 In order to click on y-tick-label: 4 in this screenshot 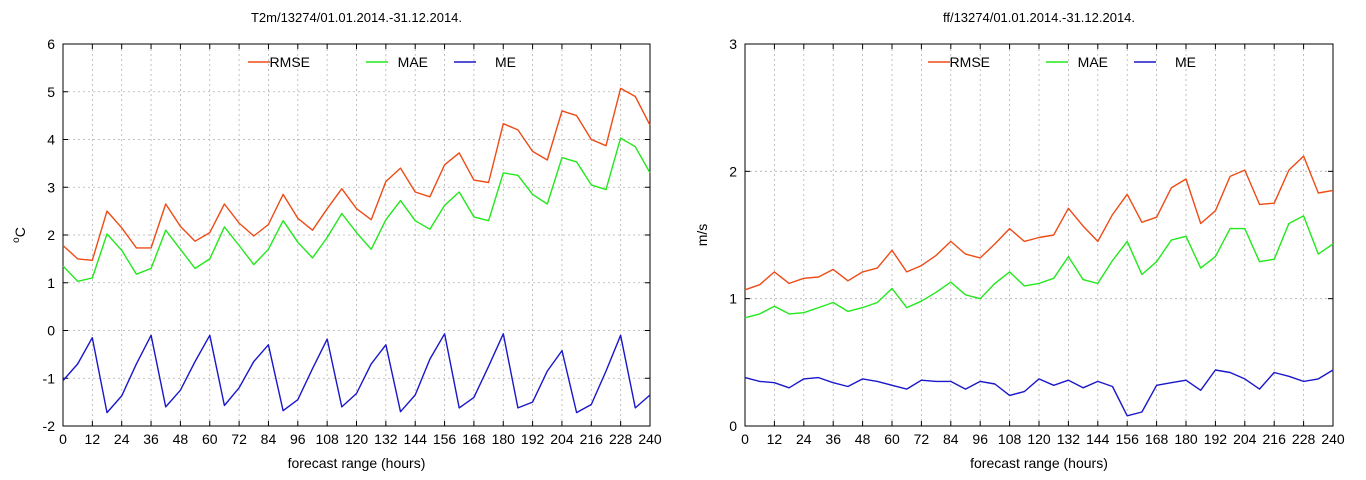, I will do `click(51, 140)`.